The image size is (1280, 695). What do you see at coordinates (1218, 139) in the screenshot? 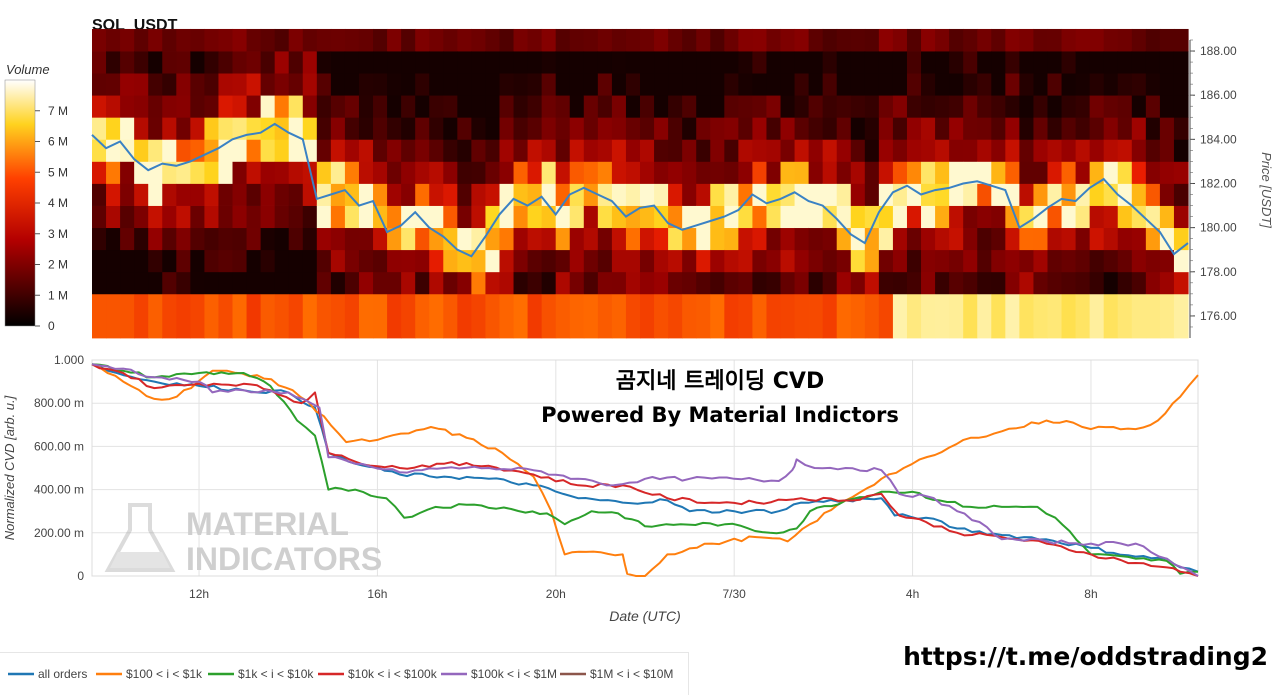
I see `price-tick-label: 184.00` at bounding box center [1218, 139].